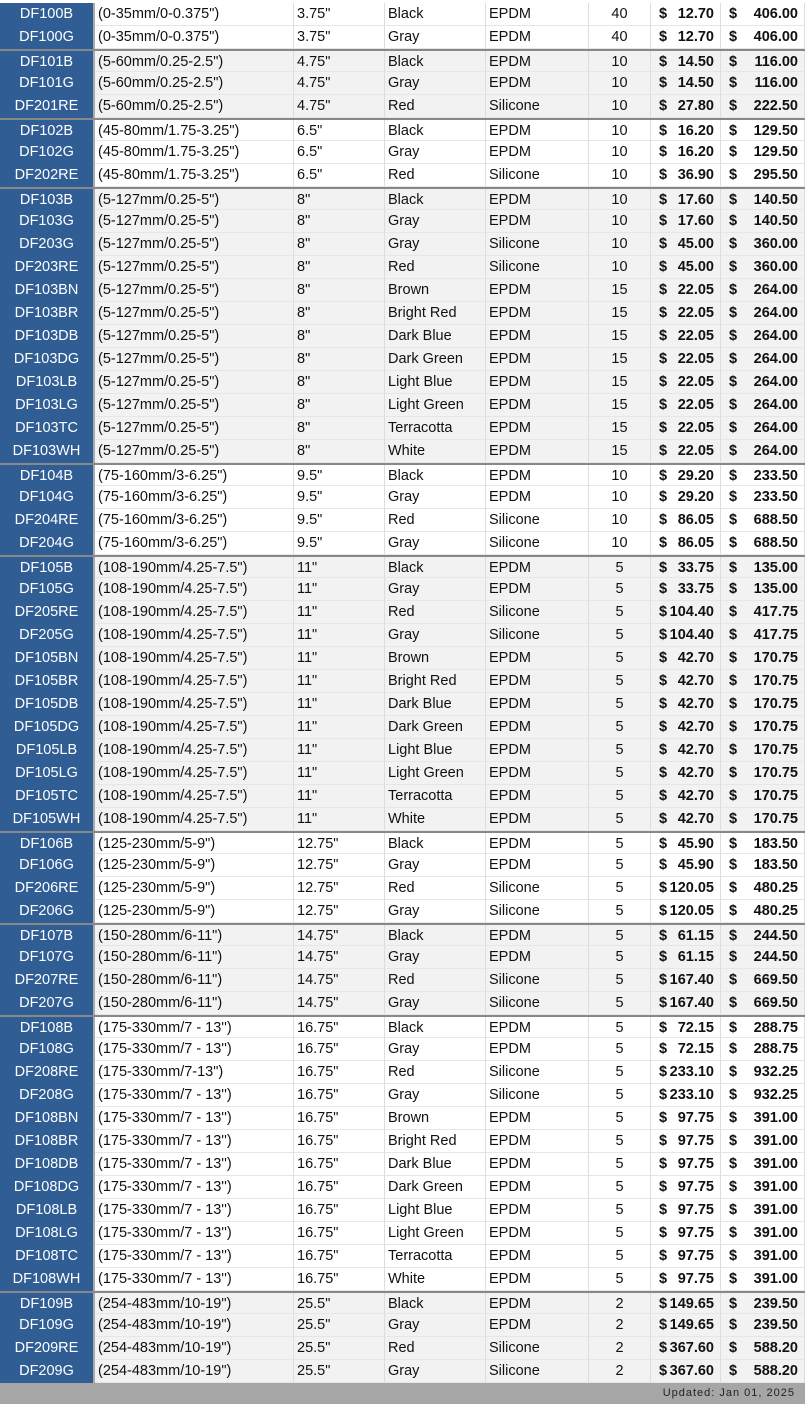 This screenshot has width=805, height=1404. What do you see at coordinates (194, 61) in the screenshot?
I see `size-range-cell: (5-60mm/0.25-2.5")` at bounding box center [194, 61].